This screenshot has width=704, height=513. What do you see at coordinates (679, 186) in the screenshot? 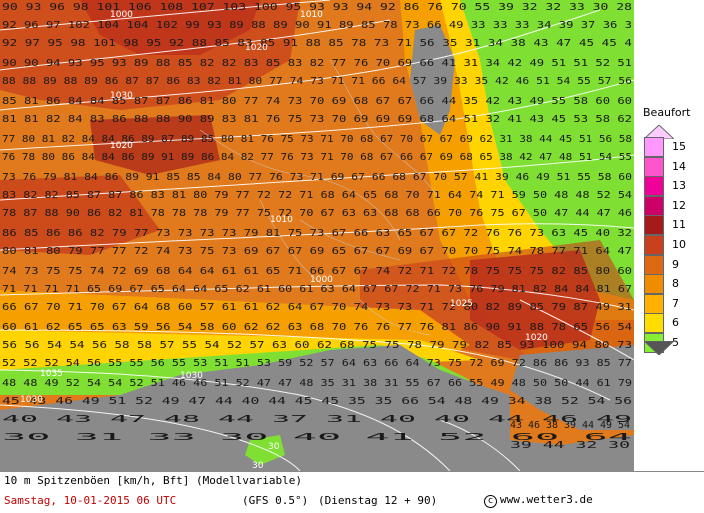
I see `legend-label: 13` at bounding box center [679, 186].